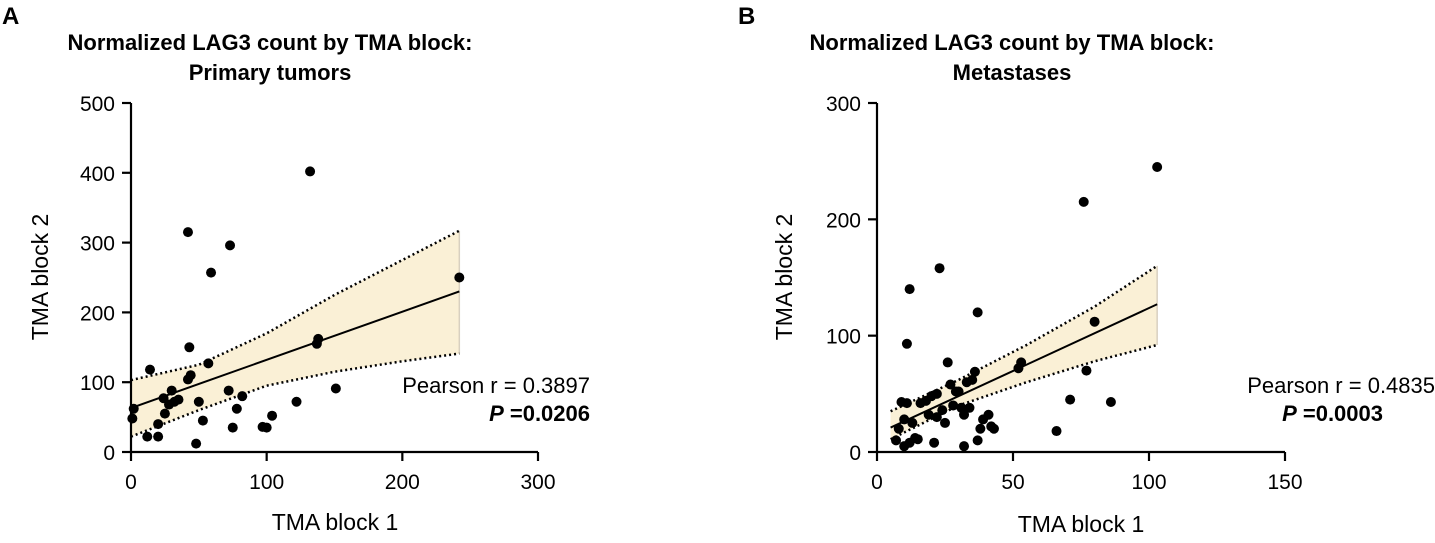 The width and height of the screenshot is (1435, 543). What do you see at coordinates (295, 349) in the screenshot?
I see `chart-a-regression-line` at bounding box center [295, 349].